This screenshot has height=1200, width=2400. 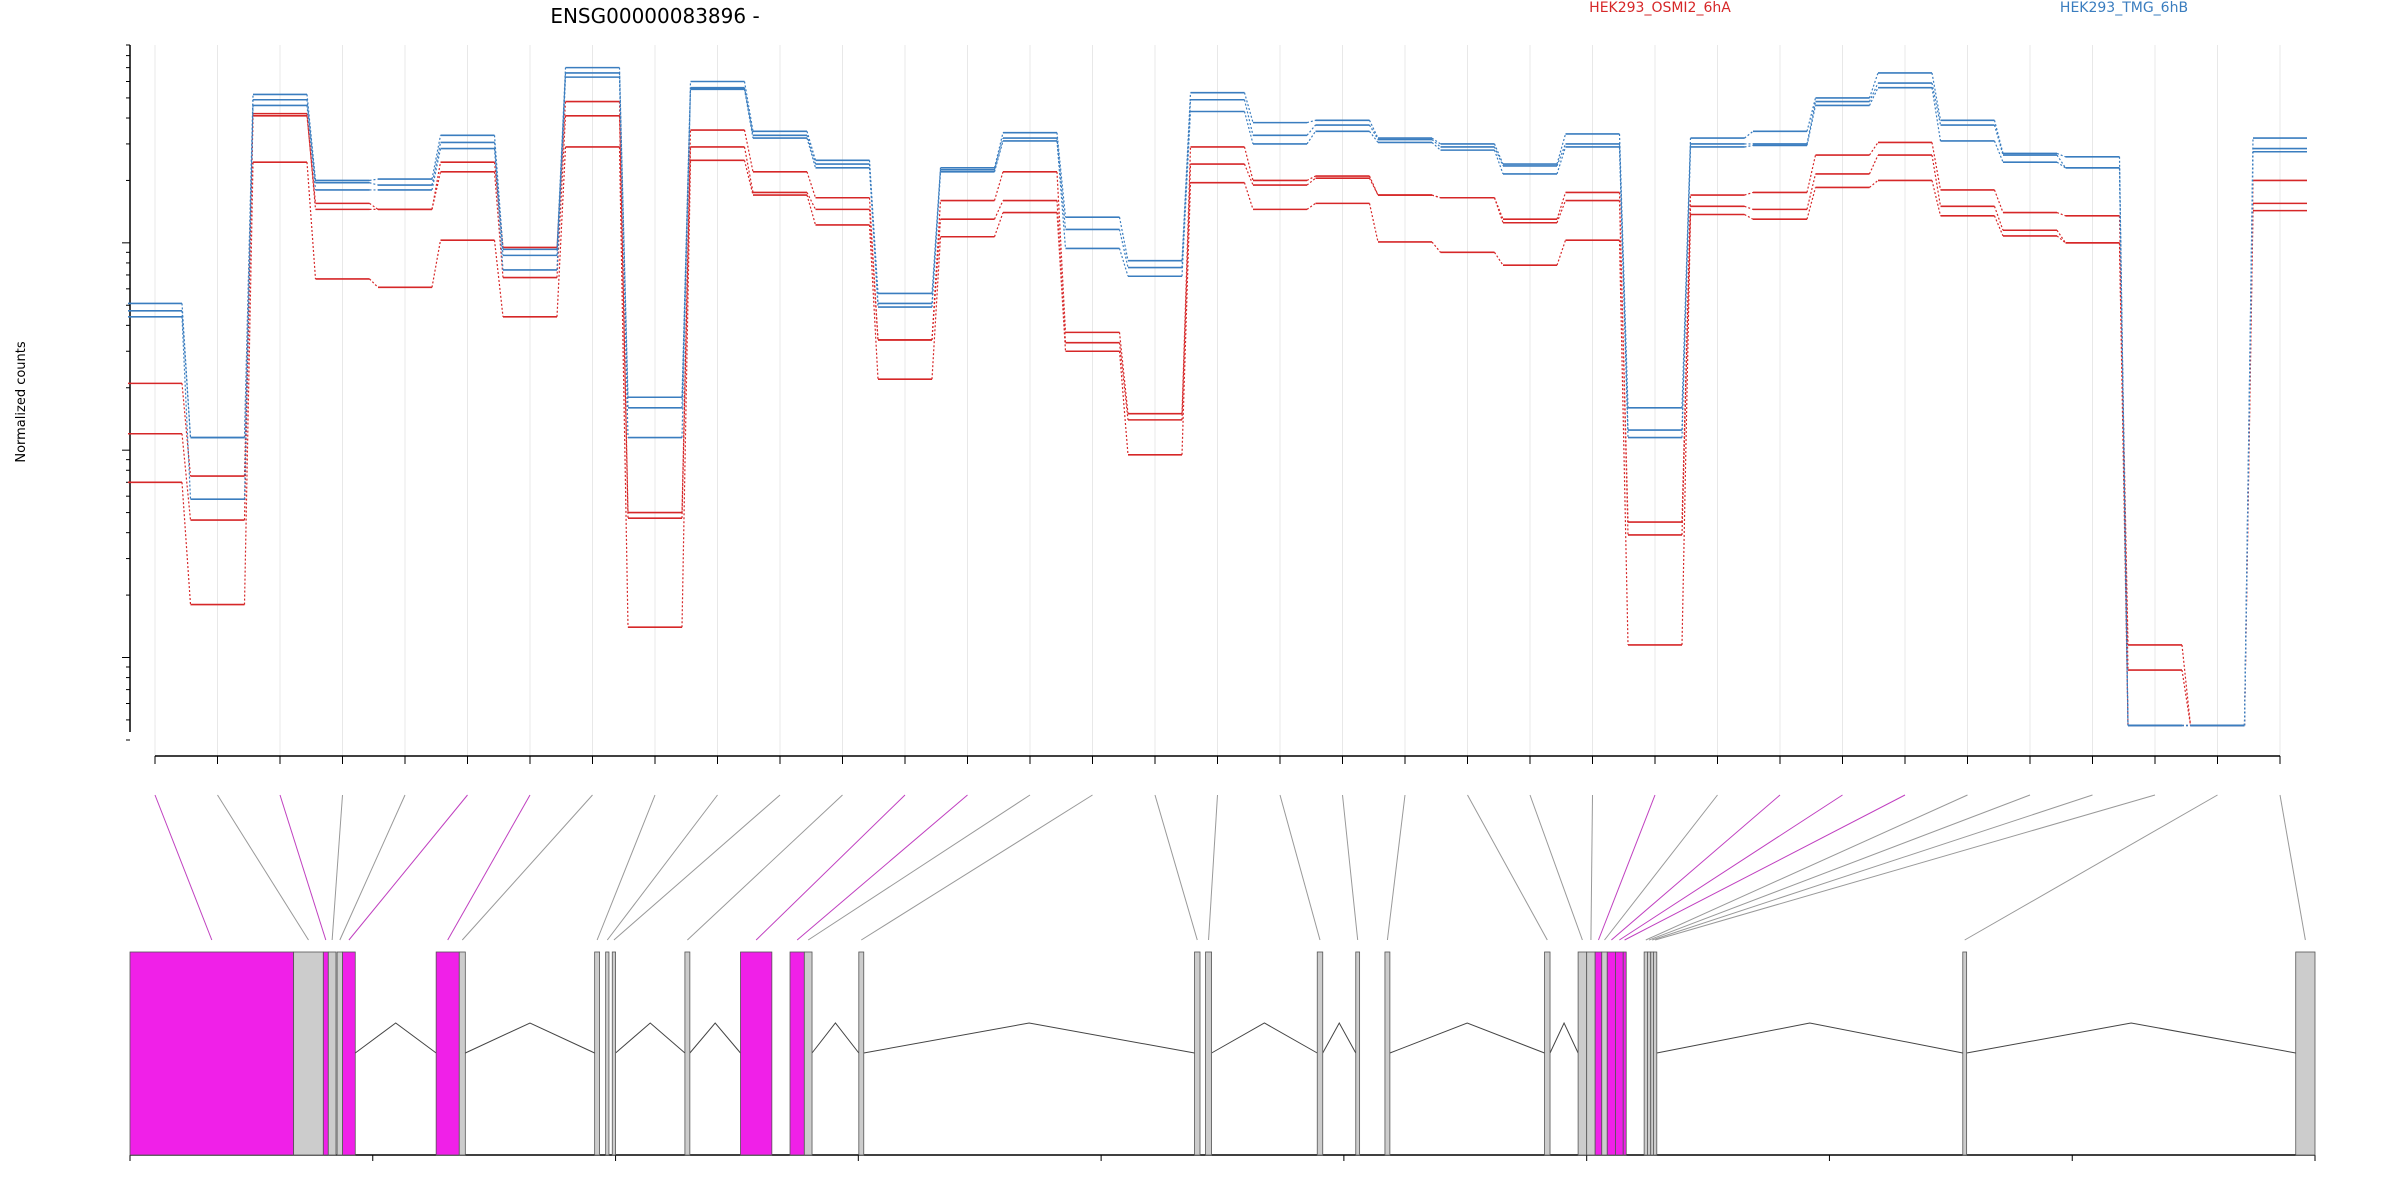 What do you see at coordinates (1731, 867) in the screenshot?
I see `connector-e028` at bounding box center [1731, 867].